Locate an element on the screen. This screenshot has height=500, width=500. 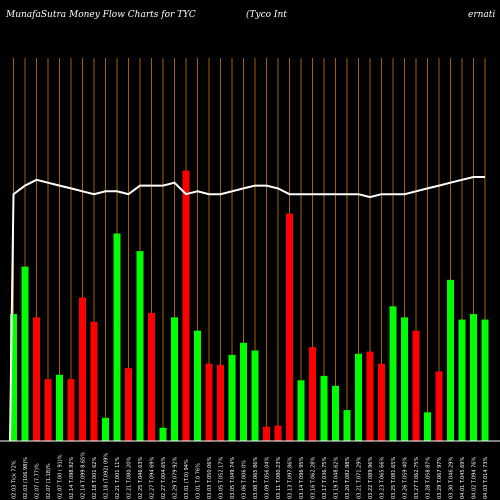
x-tick-label: 04.01 T.045.69% is located at coordinates (463, 478).